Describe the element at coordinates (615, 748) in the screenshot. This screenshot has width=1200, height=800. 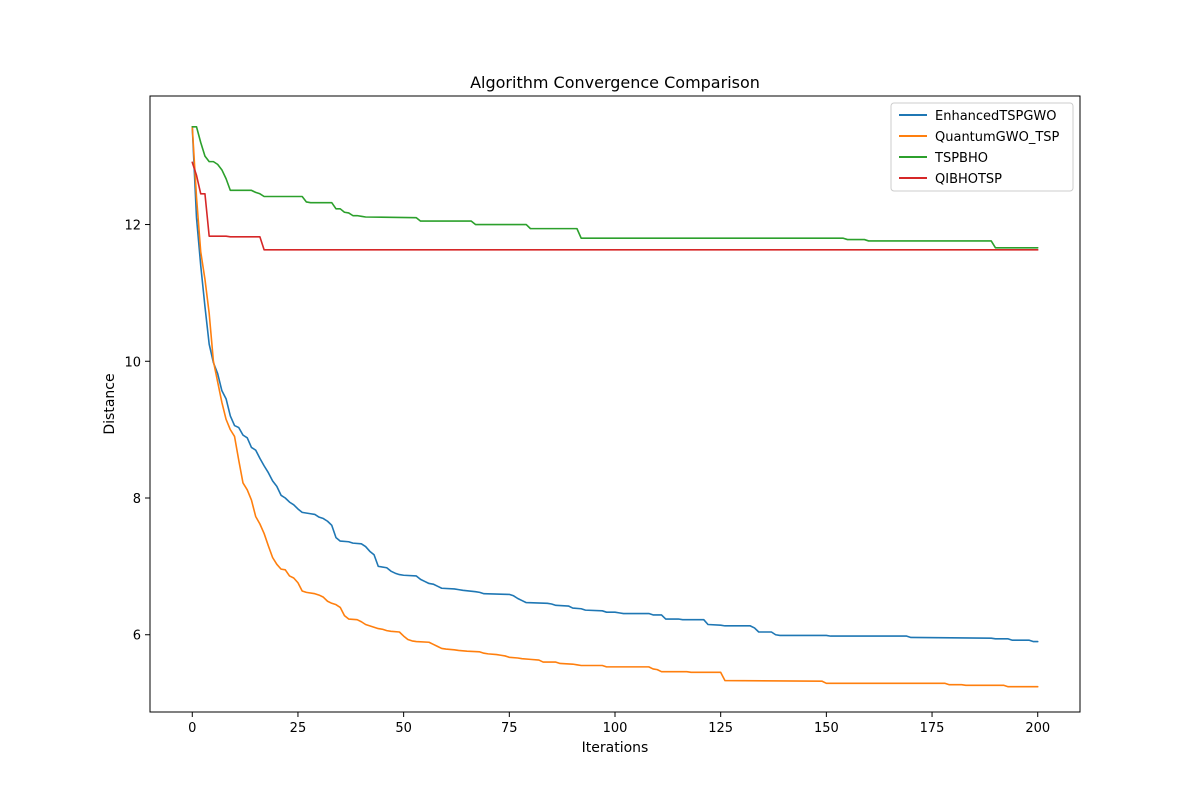
I see `x-axis-label: Iterations` at that location.